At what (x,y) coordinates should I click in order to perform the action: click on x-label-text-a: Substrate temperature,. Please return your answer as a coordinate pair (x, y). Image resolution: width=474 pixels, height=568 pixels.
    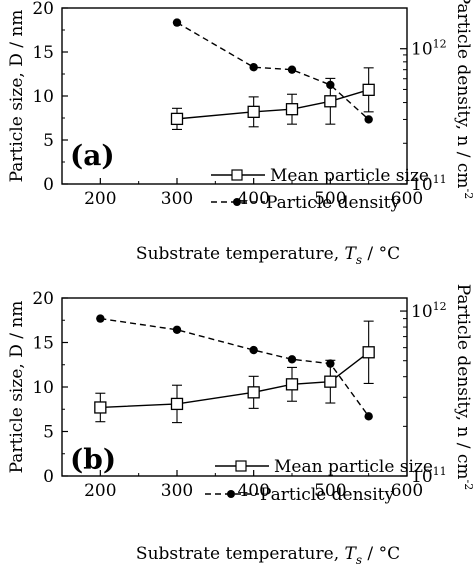
    Looking at the image, I should click on (240, 254).